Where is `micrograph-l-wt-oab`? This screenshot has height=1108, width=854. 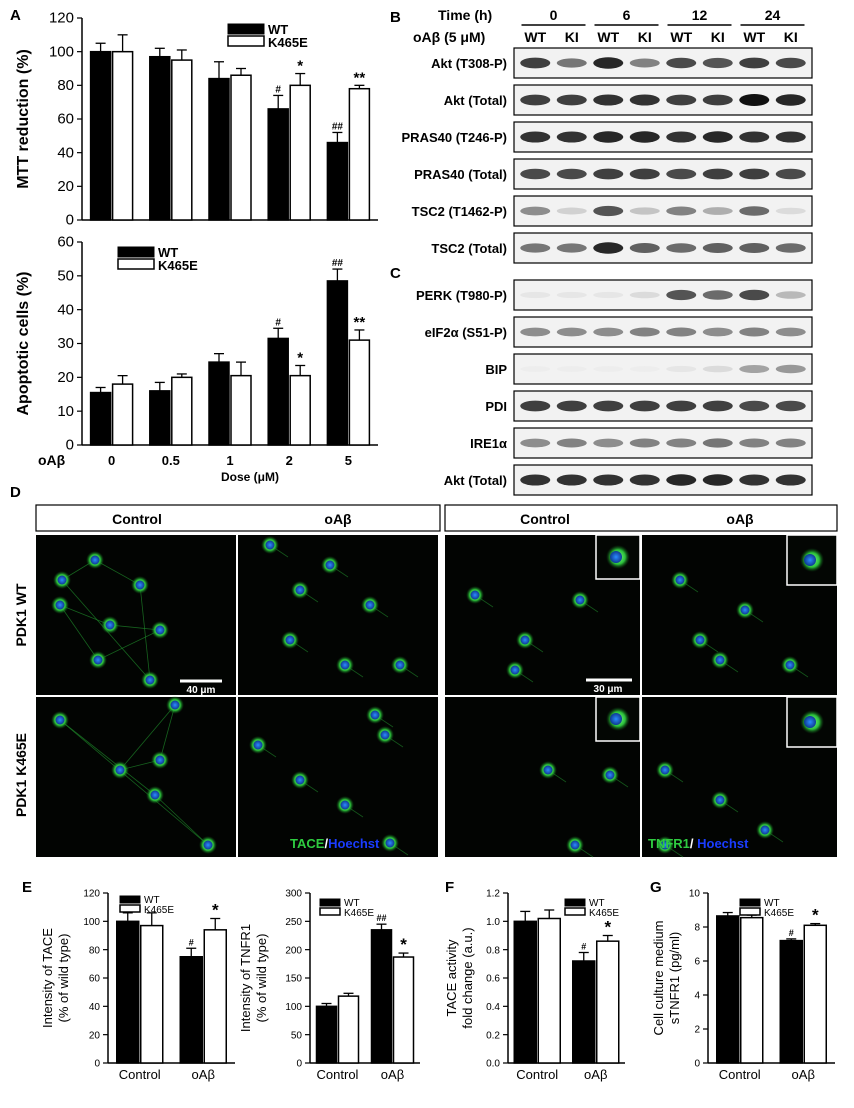
micrograph-l-wt-oab is located at coordinates (338, 615).